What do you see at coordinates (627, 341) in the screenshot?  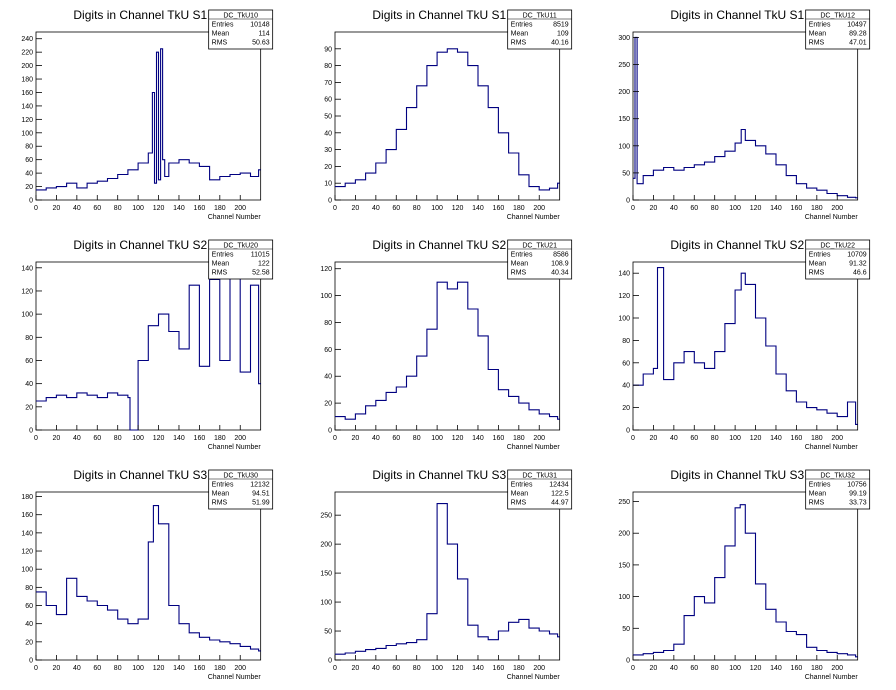 I see `y-tick-label: 80` at bounding box center [627, 341].